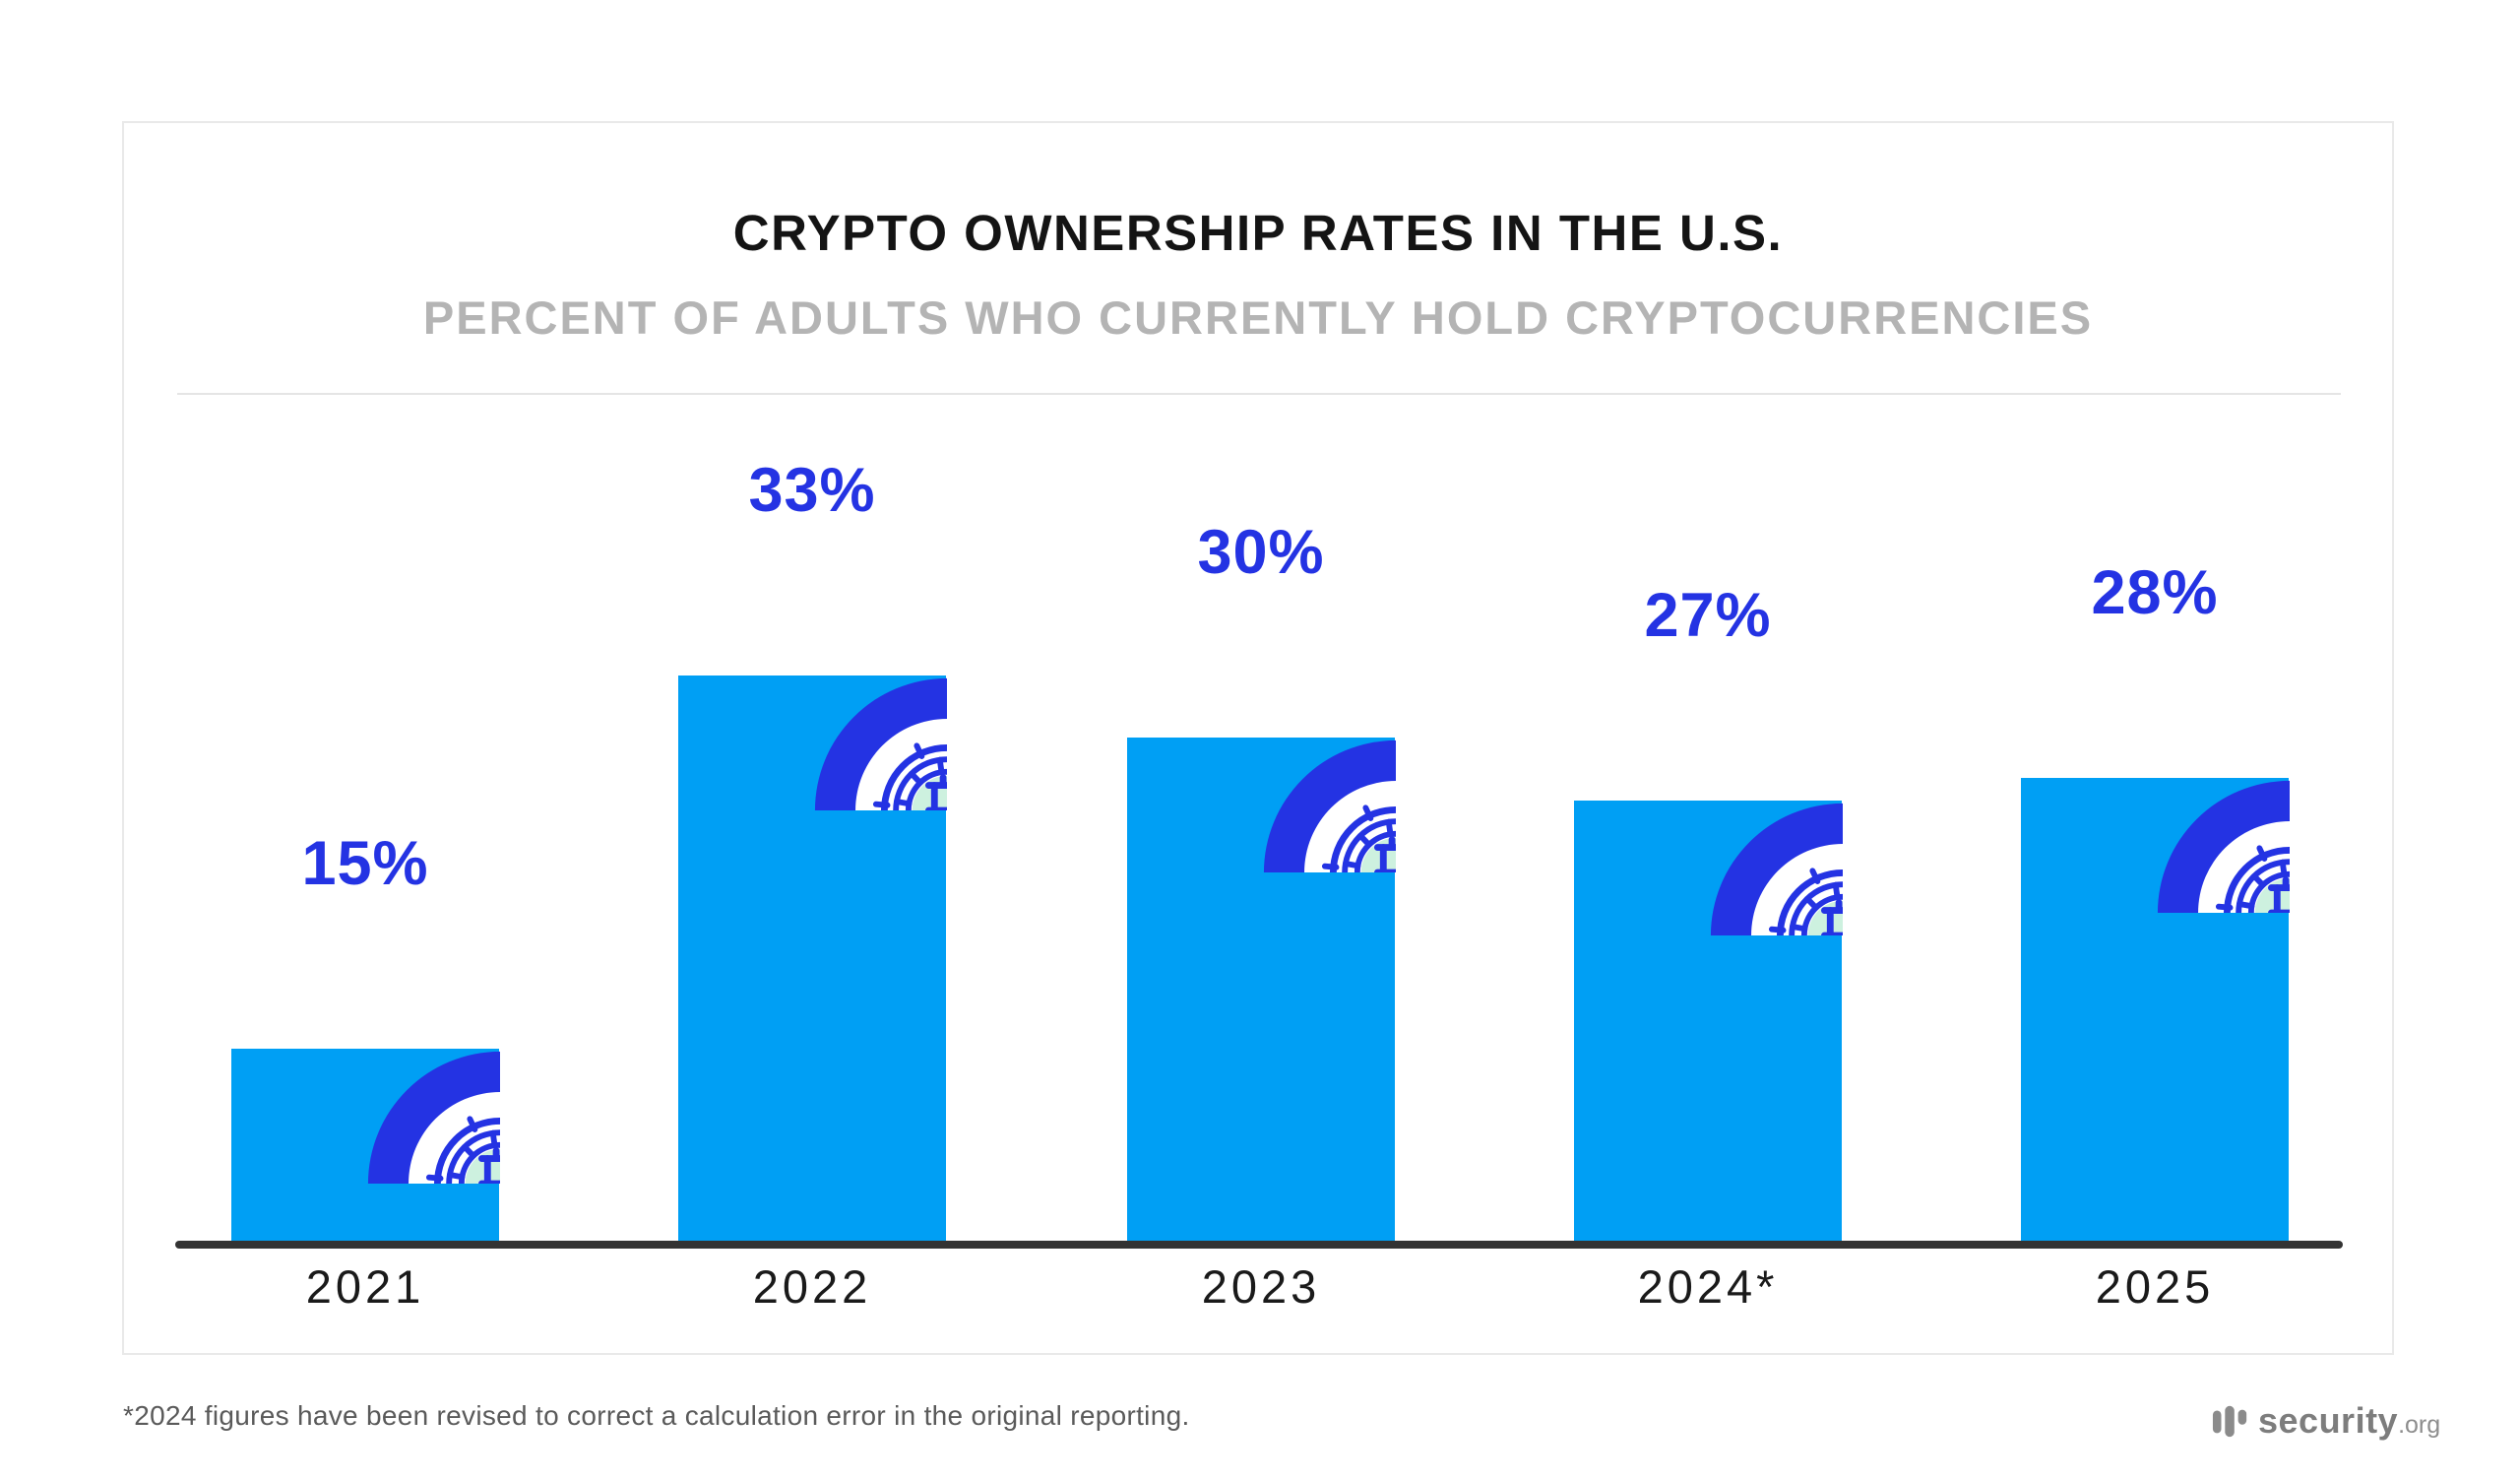 This screenshot has height=1480, width=2520. I want to click on brand-tld: .org, so click(2419, 1424).